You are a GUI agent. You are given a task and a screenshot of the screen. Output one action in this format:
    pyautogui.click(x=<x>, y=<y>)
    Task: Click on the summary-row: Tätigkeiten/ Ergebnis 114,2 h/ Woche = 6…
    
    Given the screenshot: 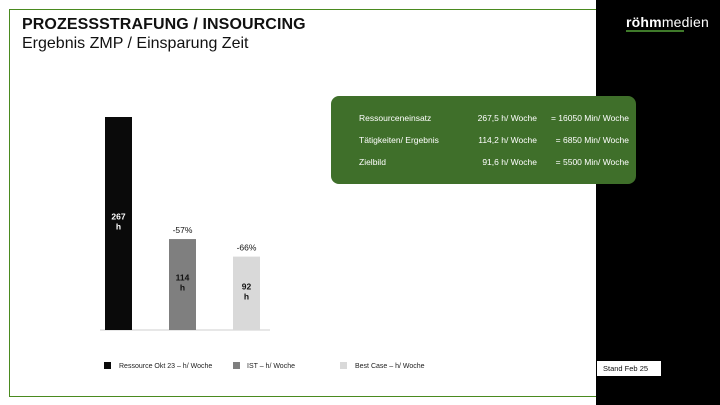 What is the action you would take?
    pyautogui.click(x=494, y=141)
    